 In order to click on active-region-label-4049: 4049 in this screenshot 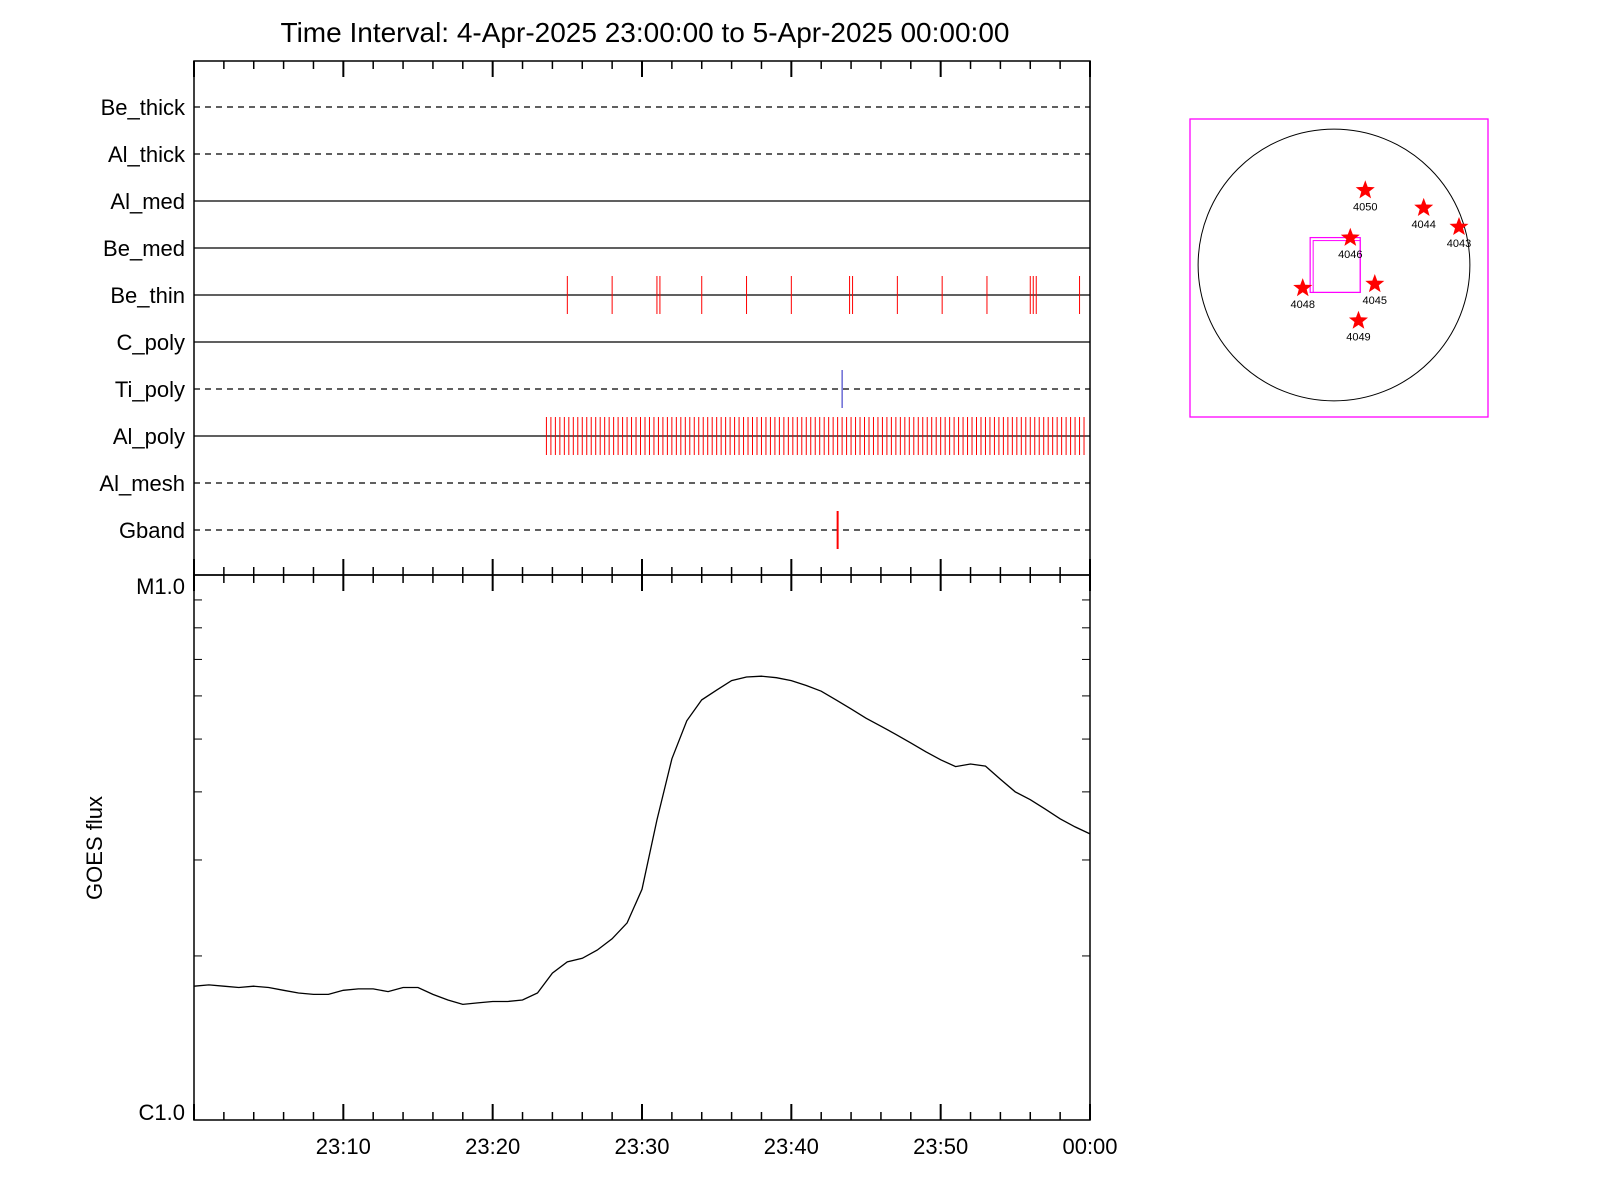, I will do `click(1358, 338)`.